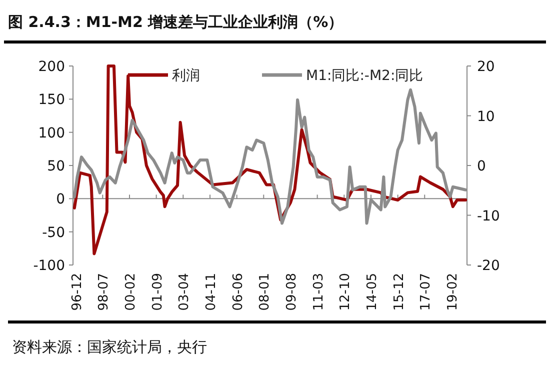 The height and width of the screenshot is (377, 550). Describe the element at coordinates (292, 292) in the screenshot. I see `x-tick-label: 09-08` at that location.